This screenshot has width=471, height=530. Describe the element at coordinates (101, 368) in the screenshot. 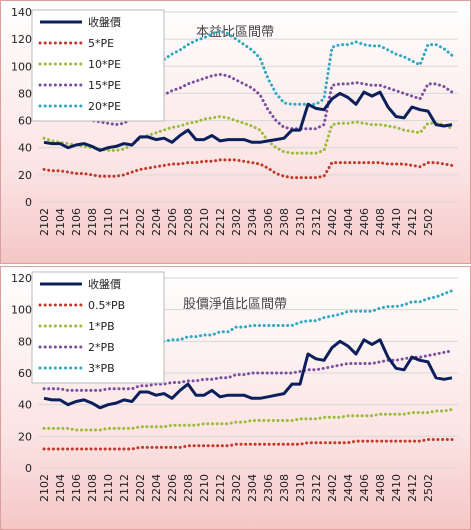

I see `legend-label: 3*PB` at that location.